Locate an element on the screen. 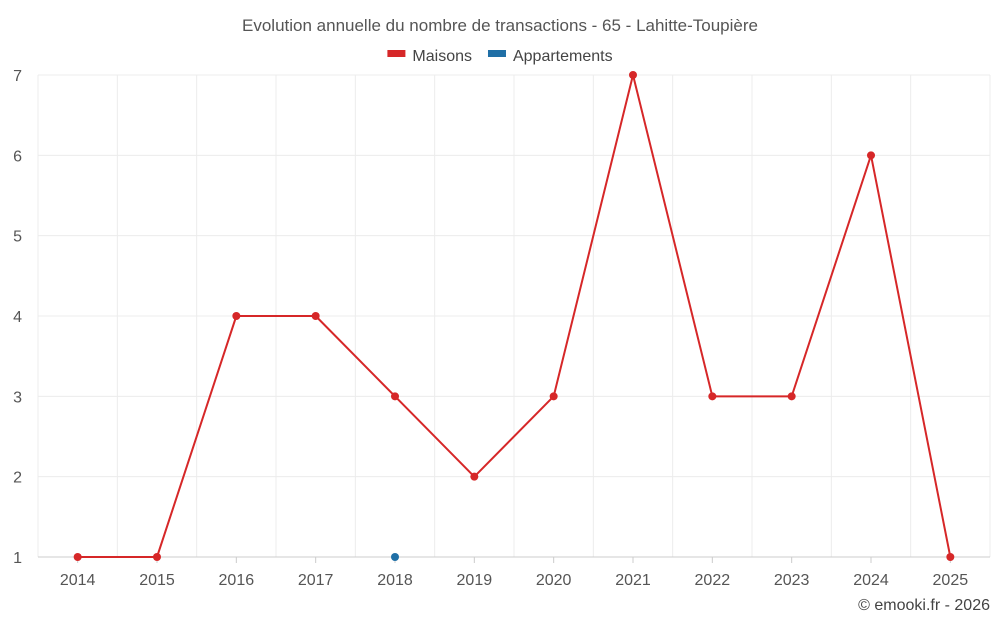  x-tick-label: 2019 is located at coordinates (475, 580).